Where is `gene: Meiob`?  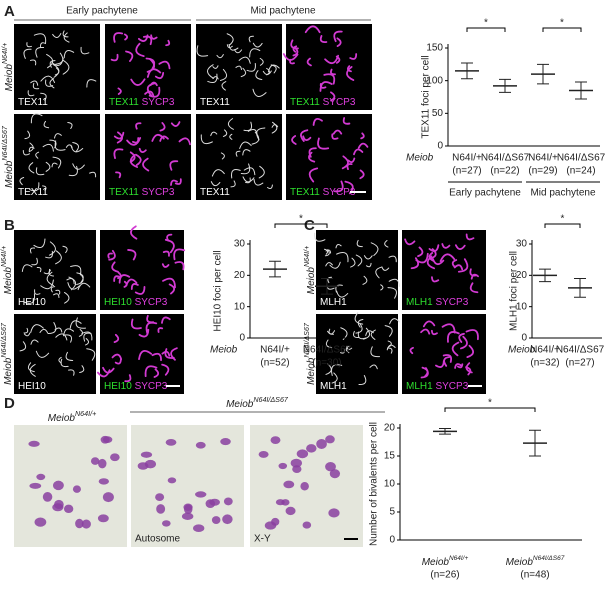 gene: Meiob is located at coordinates (8, 281).